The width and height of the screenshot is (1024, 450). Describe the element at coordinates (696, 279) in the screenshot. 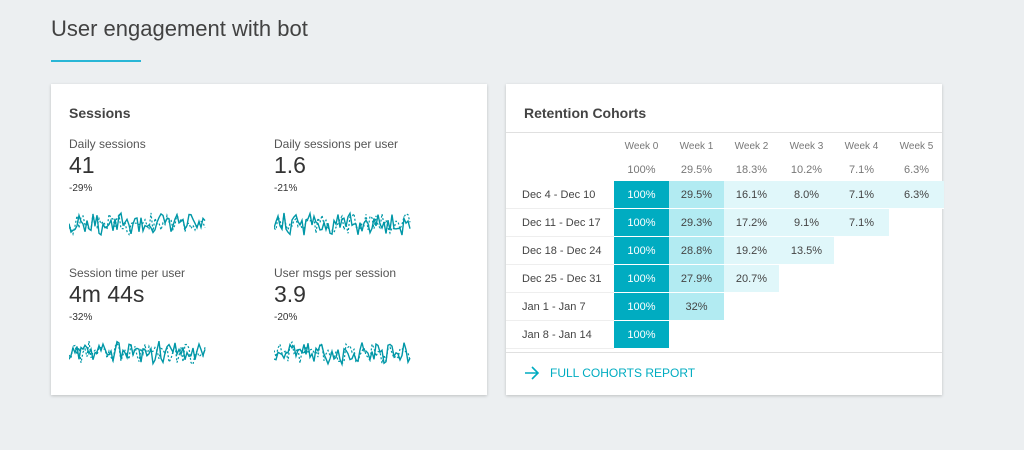

I see `cohort-cell: 27.9%` at that location.